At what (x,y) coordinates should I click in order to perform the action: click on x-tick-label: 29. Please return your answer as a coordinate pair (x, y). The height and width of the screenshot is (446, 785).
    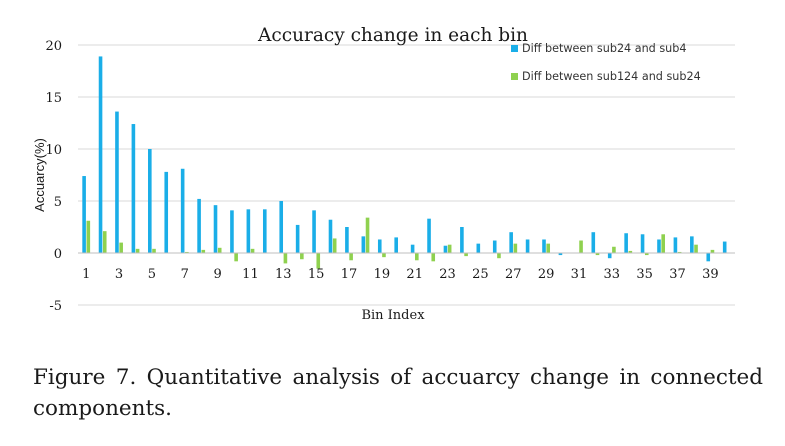
    Looking at the image, I should click on (546, 274).